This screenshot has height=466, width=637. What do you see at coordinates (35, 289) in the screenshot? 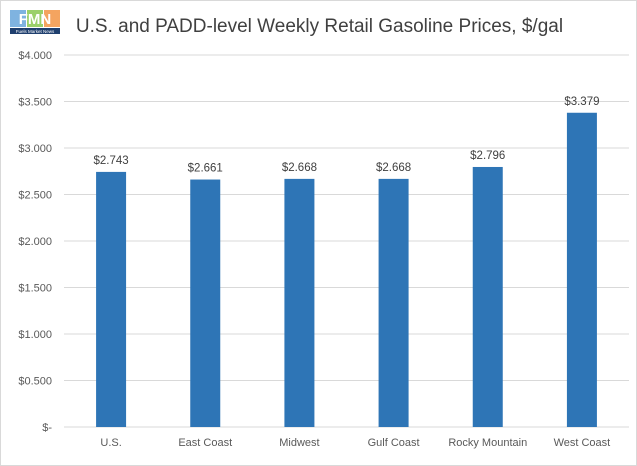
I see `y-tick-label: $1.500` at bounding box center [35, 289].